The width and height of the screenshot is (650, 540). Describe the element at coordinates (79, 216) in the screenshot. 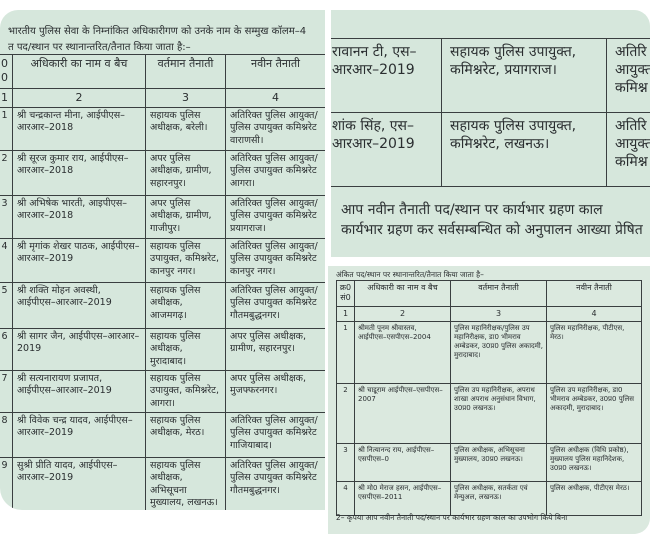

I see `cell-name: श्री अभिषेक भारती, आइपीएस–आरआर–2018` at that location.